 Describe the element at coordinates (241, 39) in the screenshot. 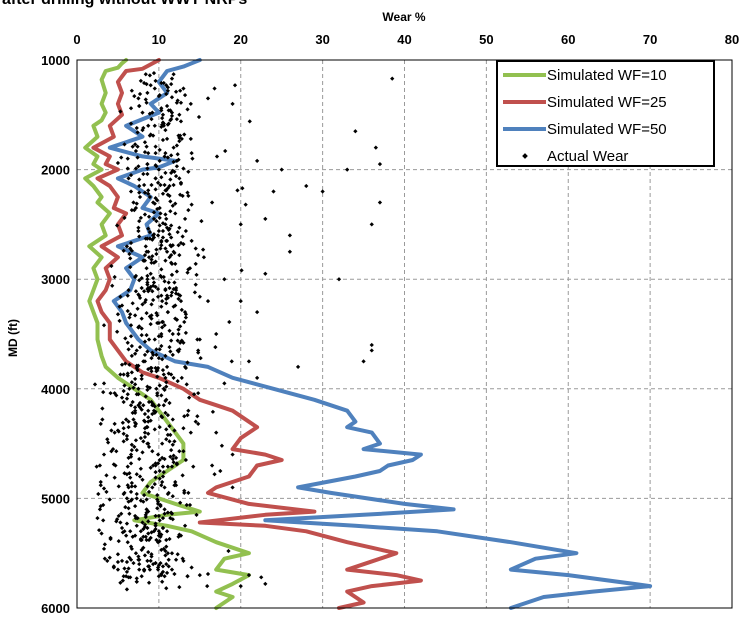

I see `x-tick-label-2: 20` at that location.